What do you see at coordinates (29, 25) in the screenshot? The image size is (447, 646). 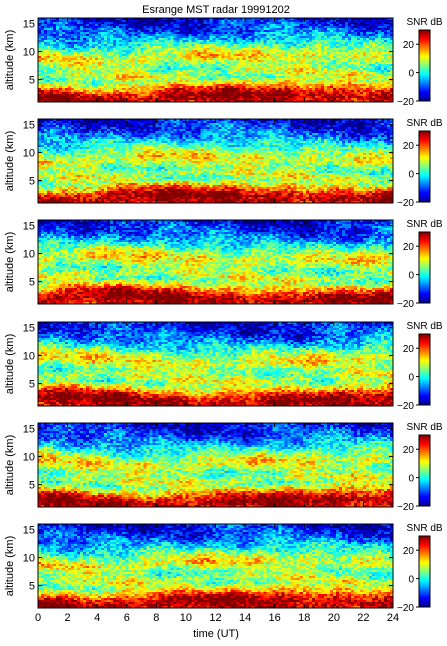 I see `y-tick-label: 15` at bounding box center [29, 25].